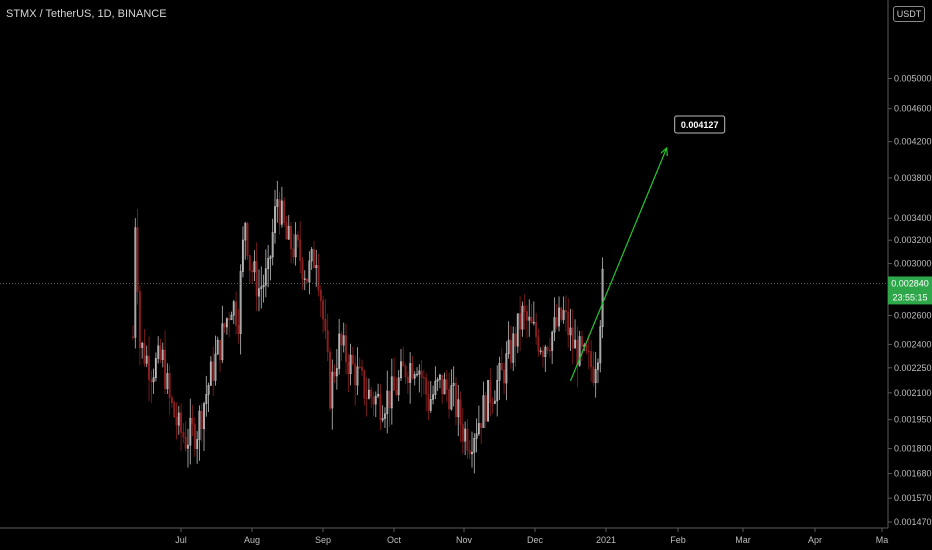 The image size is (932, 550). What do you see at coordinates (606, 540) in the screenshot?
I see `time-tick-label: 2021` at bounding box center [606, 540].